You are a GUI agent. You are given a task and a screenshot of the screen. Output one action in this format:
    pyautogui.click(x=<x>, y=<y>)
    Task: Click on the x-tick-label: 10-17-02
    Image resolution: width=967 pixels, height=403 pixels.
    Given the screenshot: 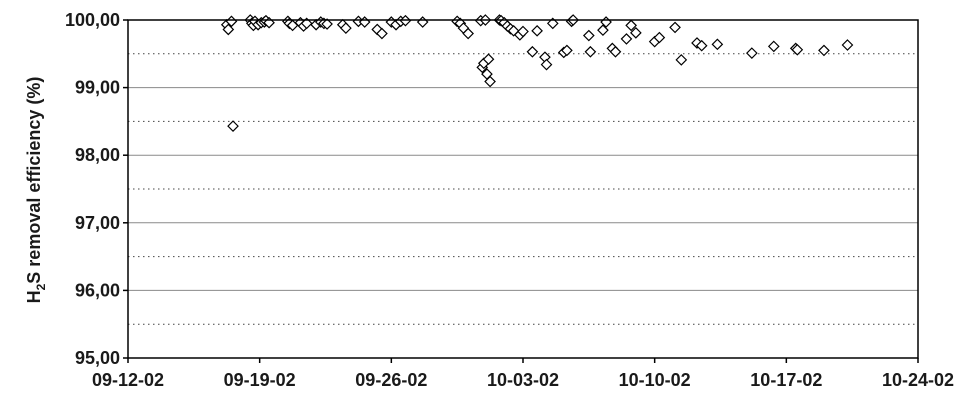 What is the action you would take?
    pyautogui.click(x=786, y=380)
    